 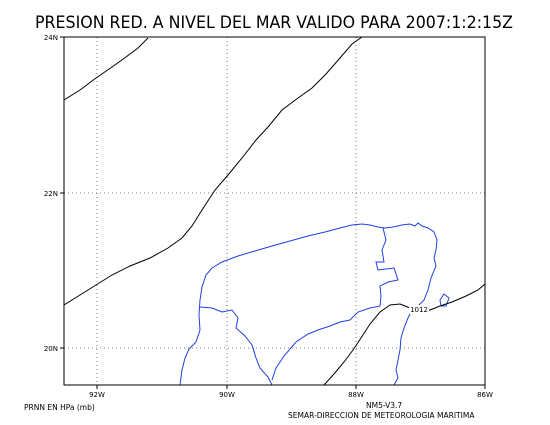 I want to click on lat-label-22n: 22N, so click(x=51, y=194).